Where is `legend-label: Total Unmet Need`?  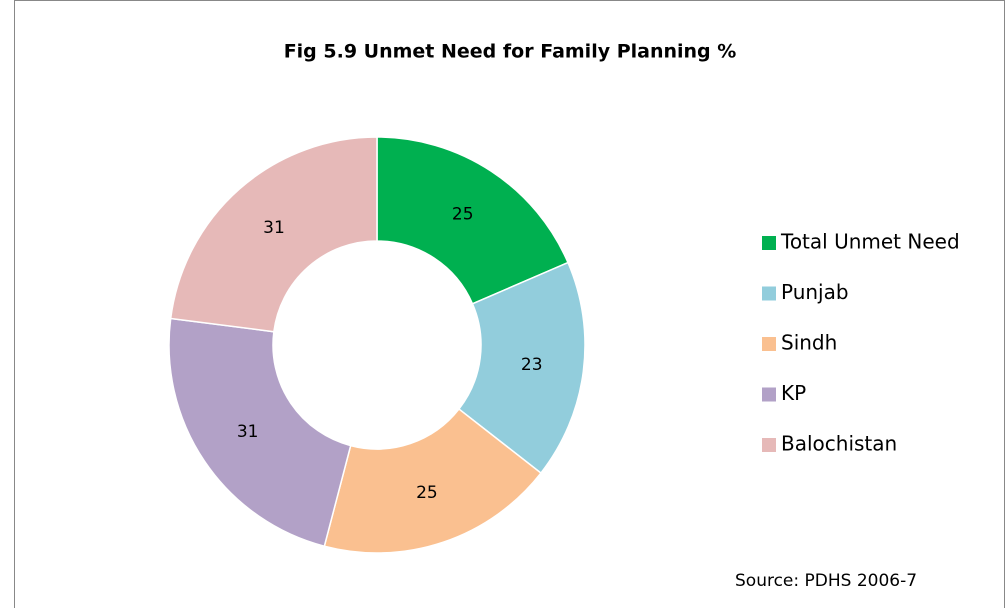
legend-label: Total Unmet Need is located at coordinates (870, 242).